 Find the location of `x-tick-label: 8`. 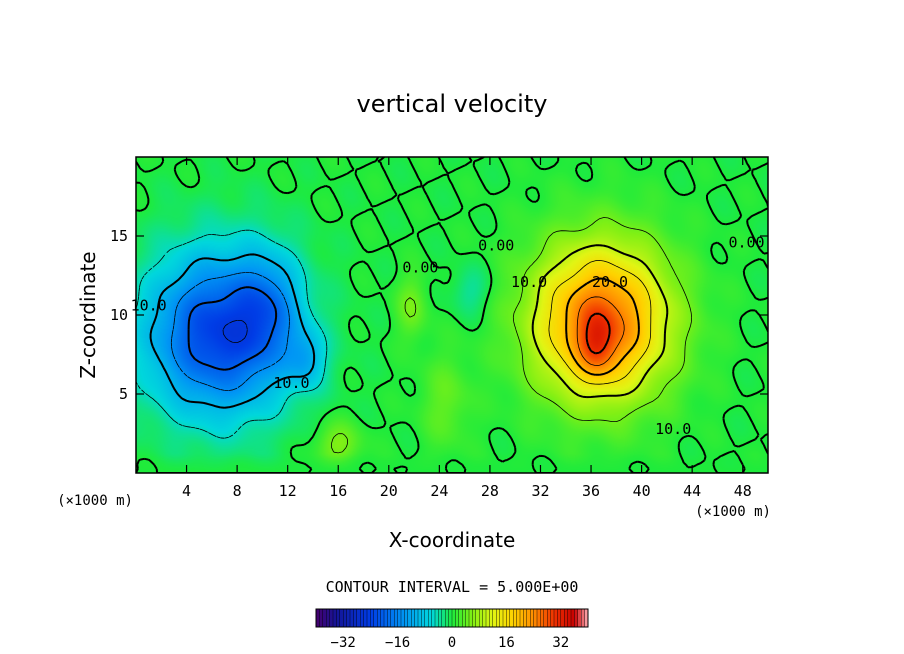

x-tick-label: 8 is located at coordinates (237, 491).